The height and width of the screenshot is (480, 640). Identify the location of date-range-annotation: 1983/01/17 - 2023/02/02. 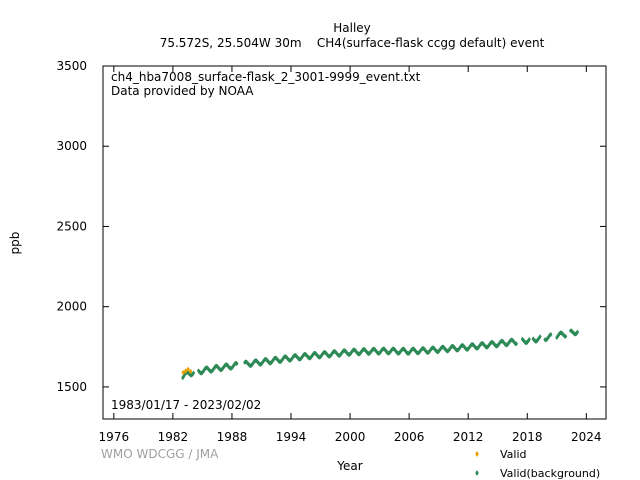
(186, 405).